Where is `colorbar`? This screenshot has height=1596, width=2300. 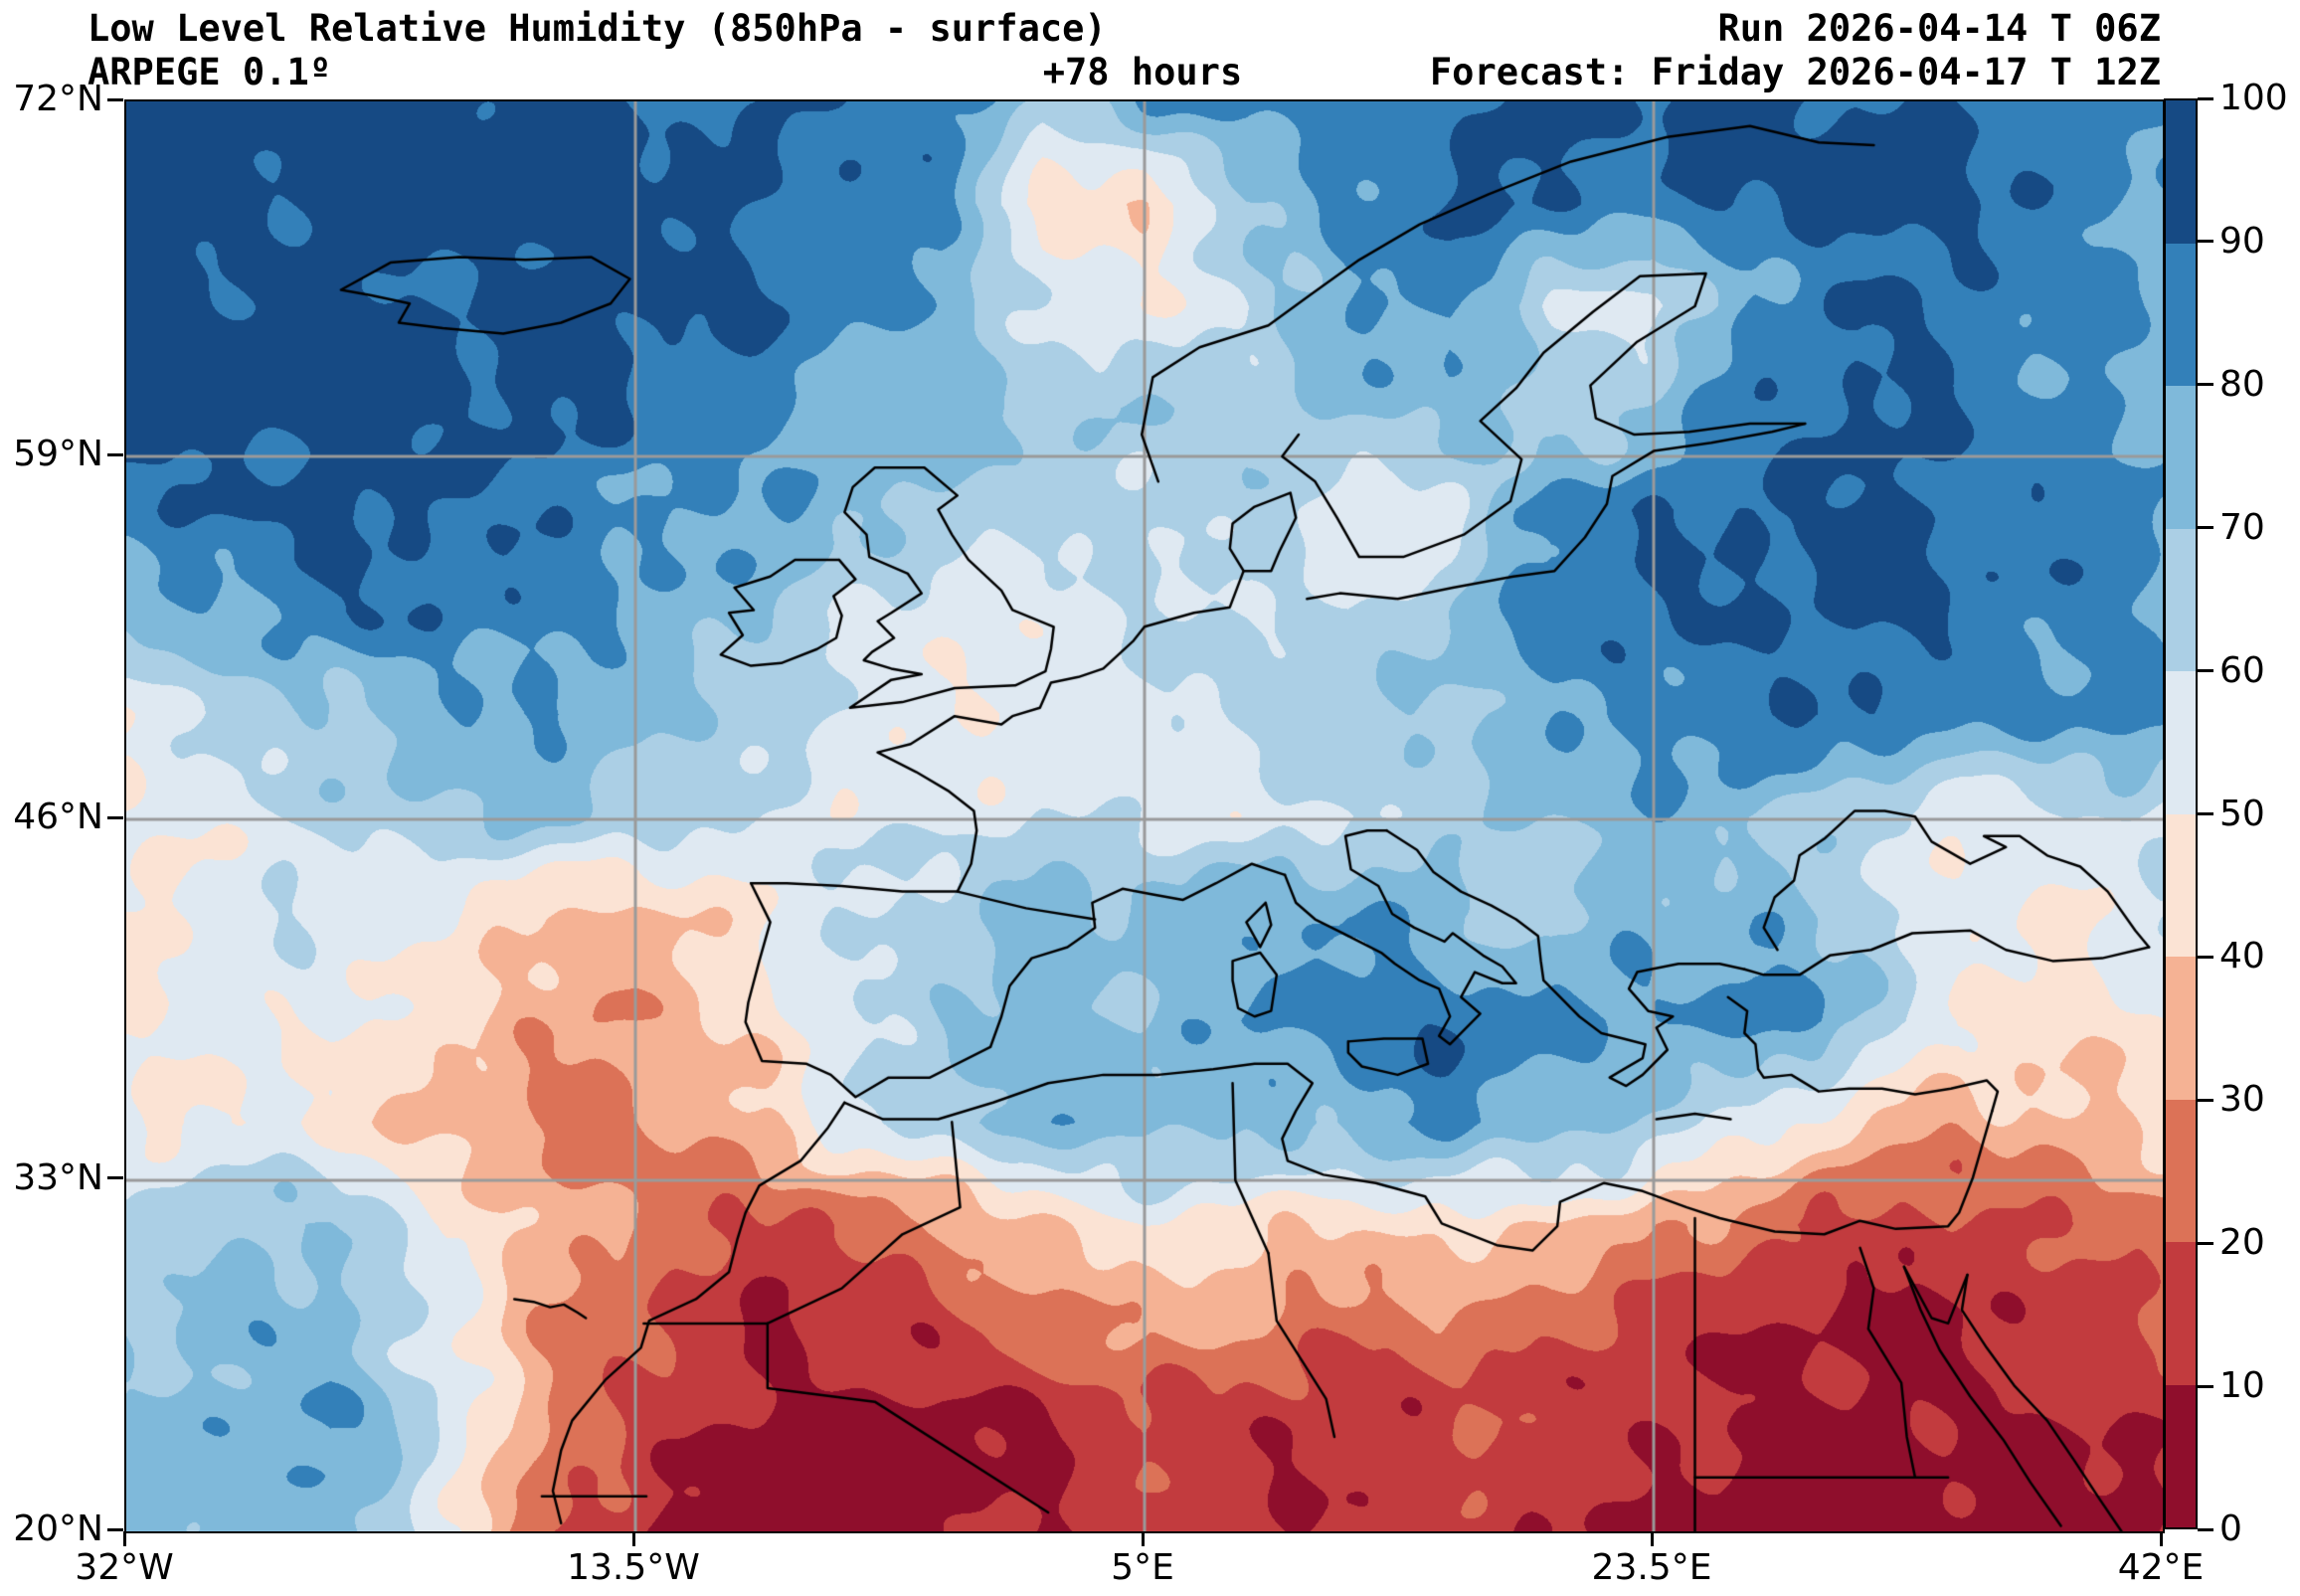
colorbar is located at coordinates (2181, 814).